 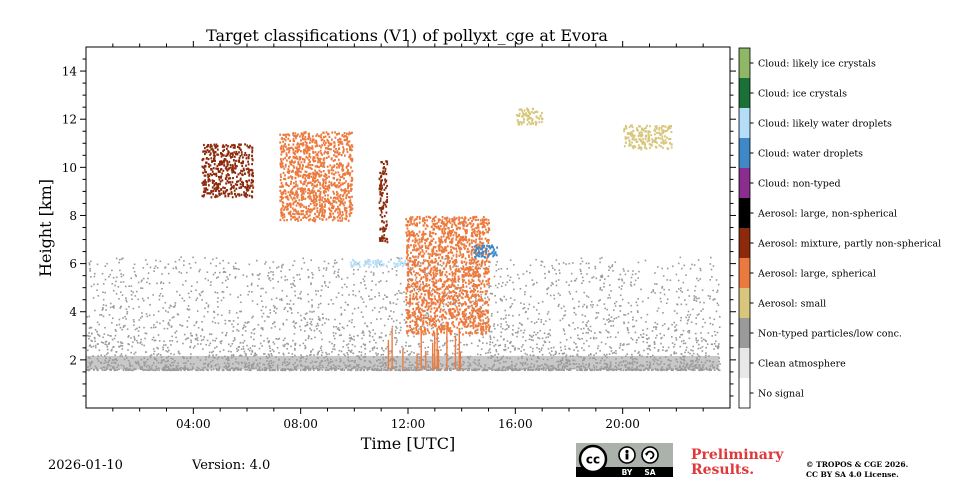 I want to click on cc-icon: cc, so click(x=593, y=460).